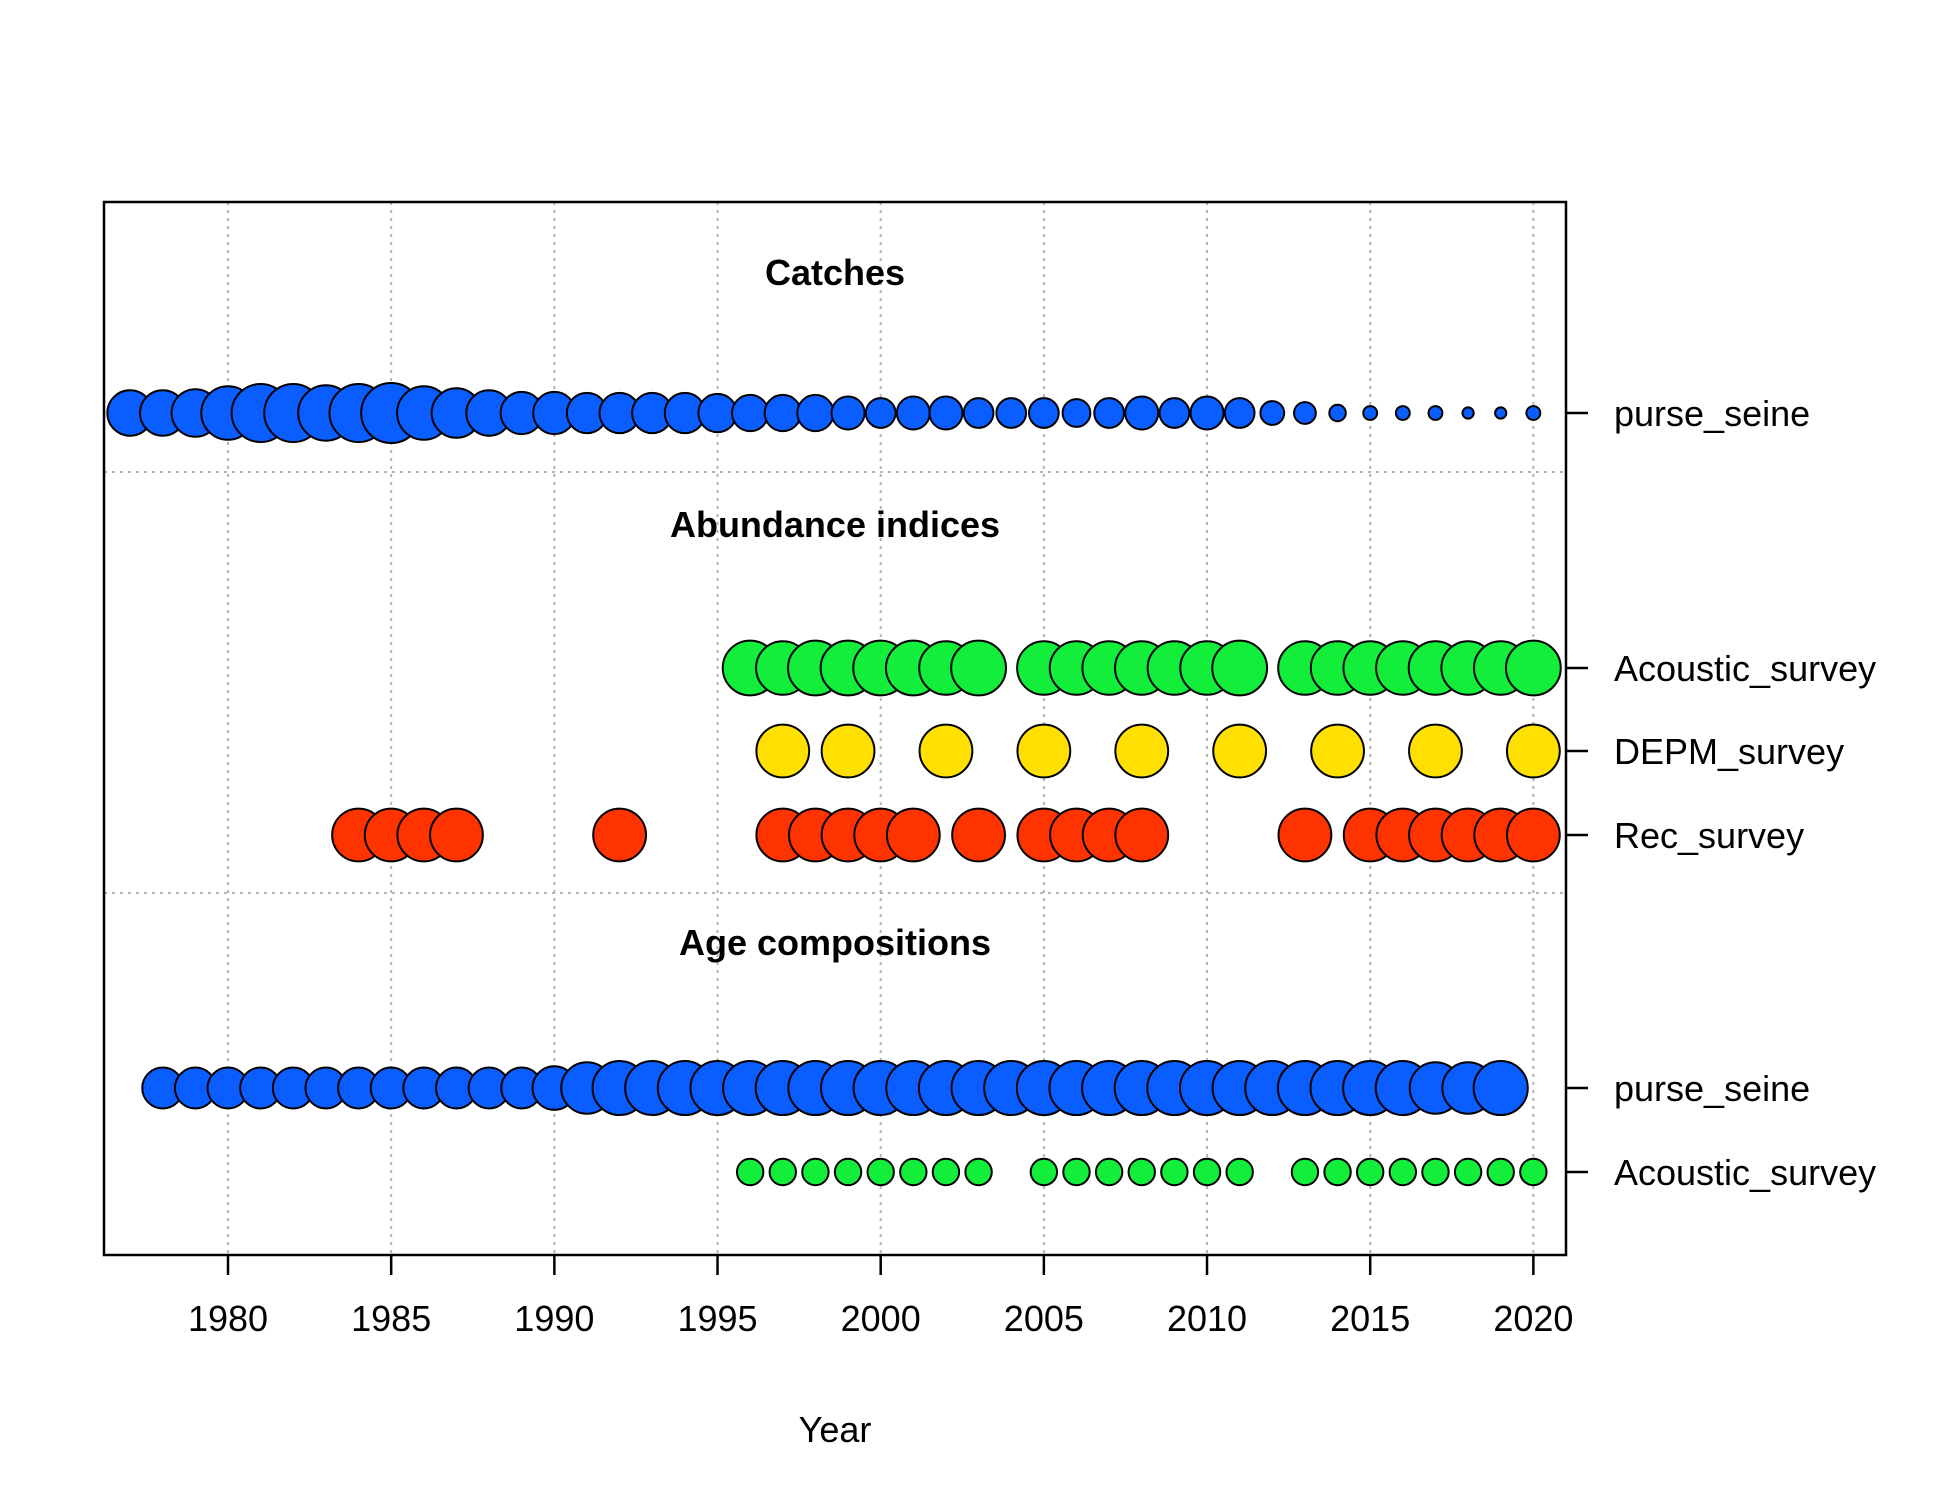 Image resolution: width=1950 pixels, height=1500 pixels. Describe the element at coordinates (835, 272) in the screenshot. I see `panel-title: Catches` at that location.